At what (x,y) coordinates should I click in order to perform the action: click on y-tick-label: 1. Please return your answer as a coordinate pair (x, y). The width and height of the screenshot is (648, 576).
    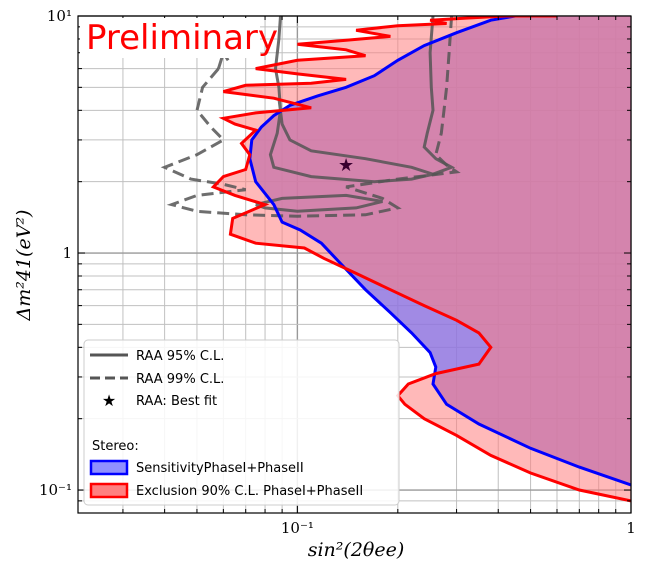
    Looking at the image, I should click on (67, 253).